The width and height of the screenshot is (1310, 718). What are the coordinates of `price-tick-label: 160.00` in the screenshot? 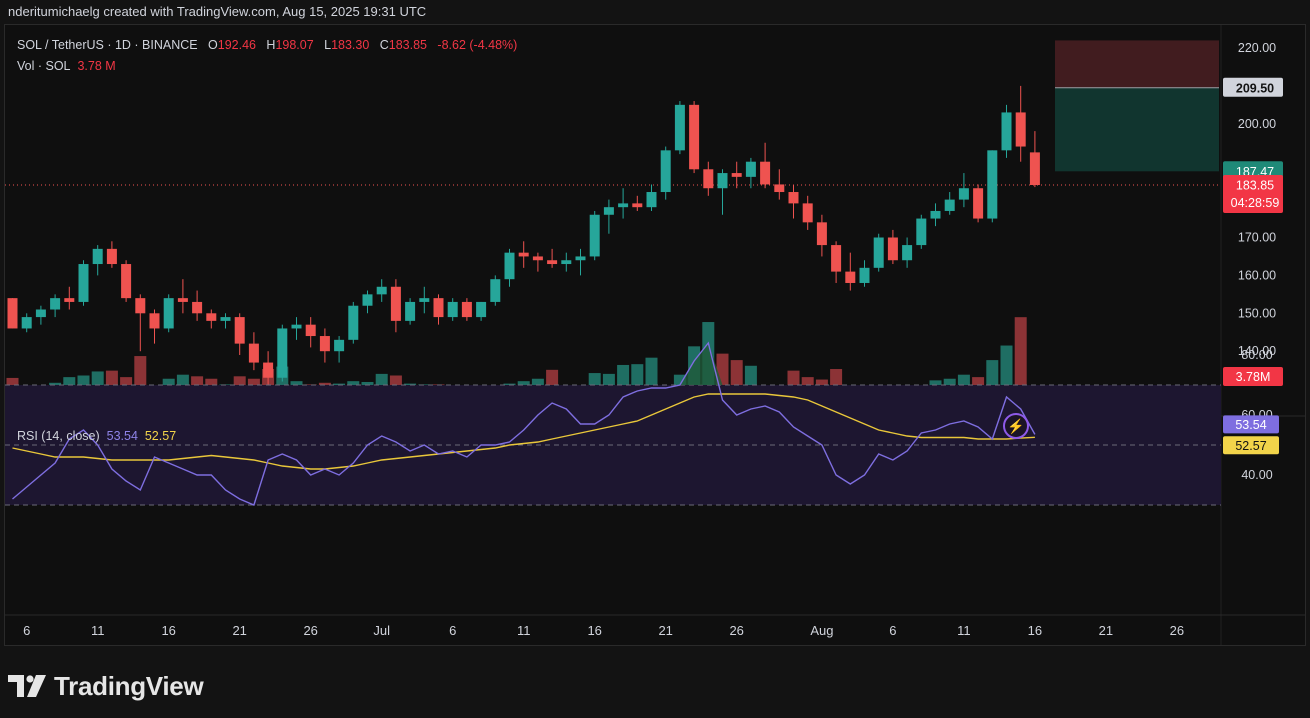 It's located at (1257, 275).